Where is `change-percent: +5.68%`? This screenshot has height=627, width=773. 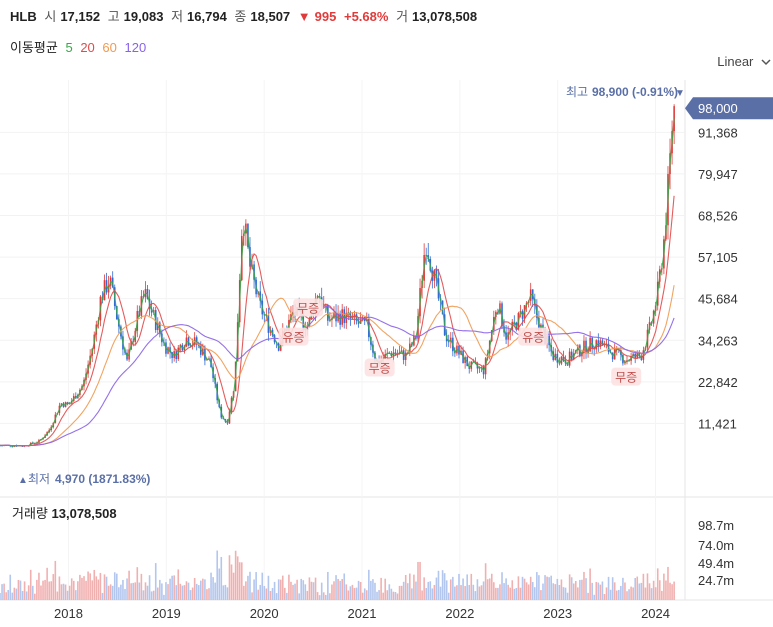
change-percent: +5.68% is located at coordinates (366, 16).